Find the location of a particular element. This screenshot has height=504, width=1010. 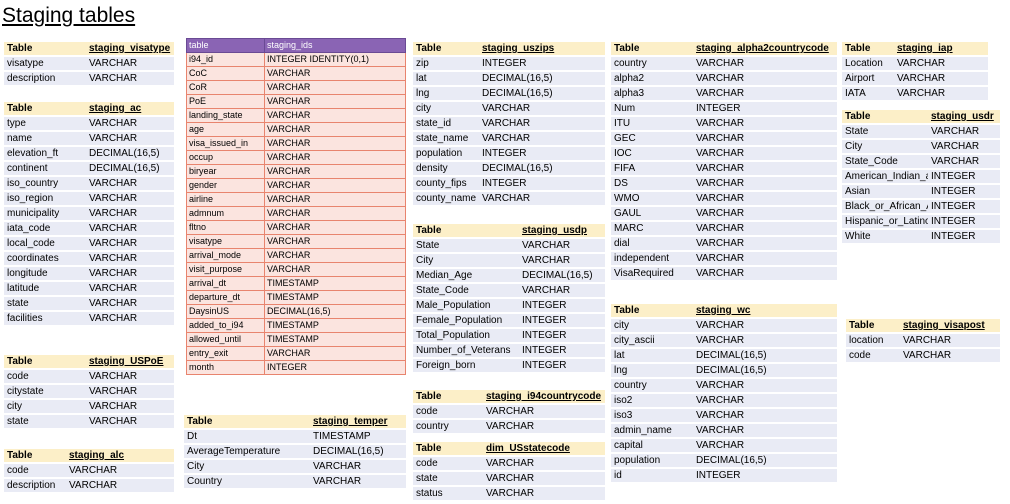

table-row: status VARCHAR is located at coordinates (509, 493).